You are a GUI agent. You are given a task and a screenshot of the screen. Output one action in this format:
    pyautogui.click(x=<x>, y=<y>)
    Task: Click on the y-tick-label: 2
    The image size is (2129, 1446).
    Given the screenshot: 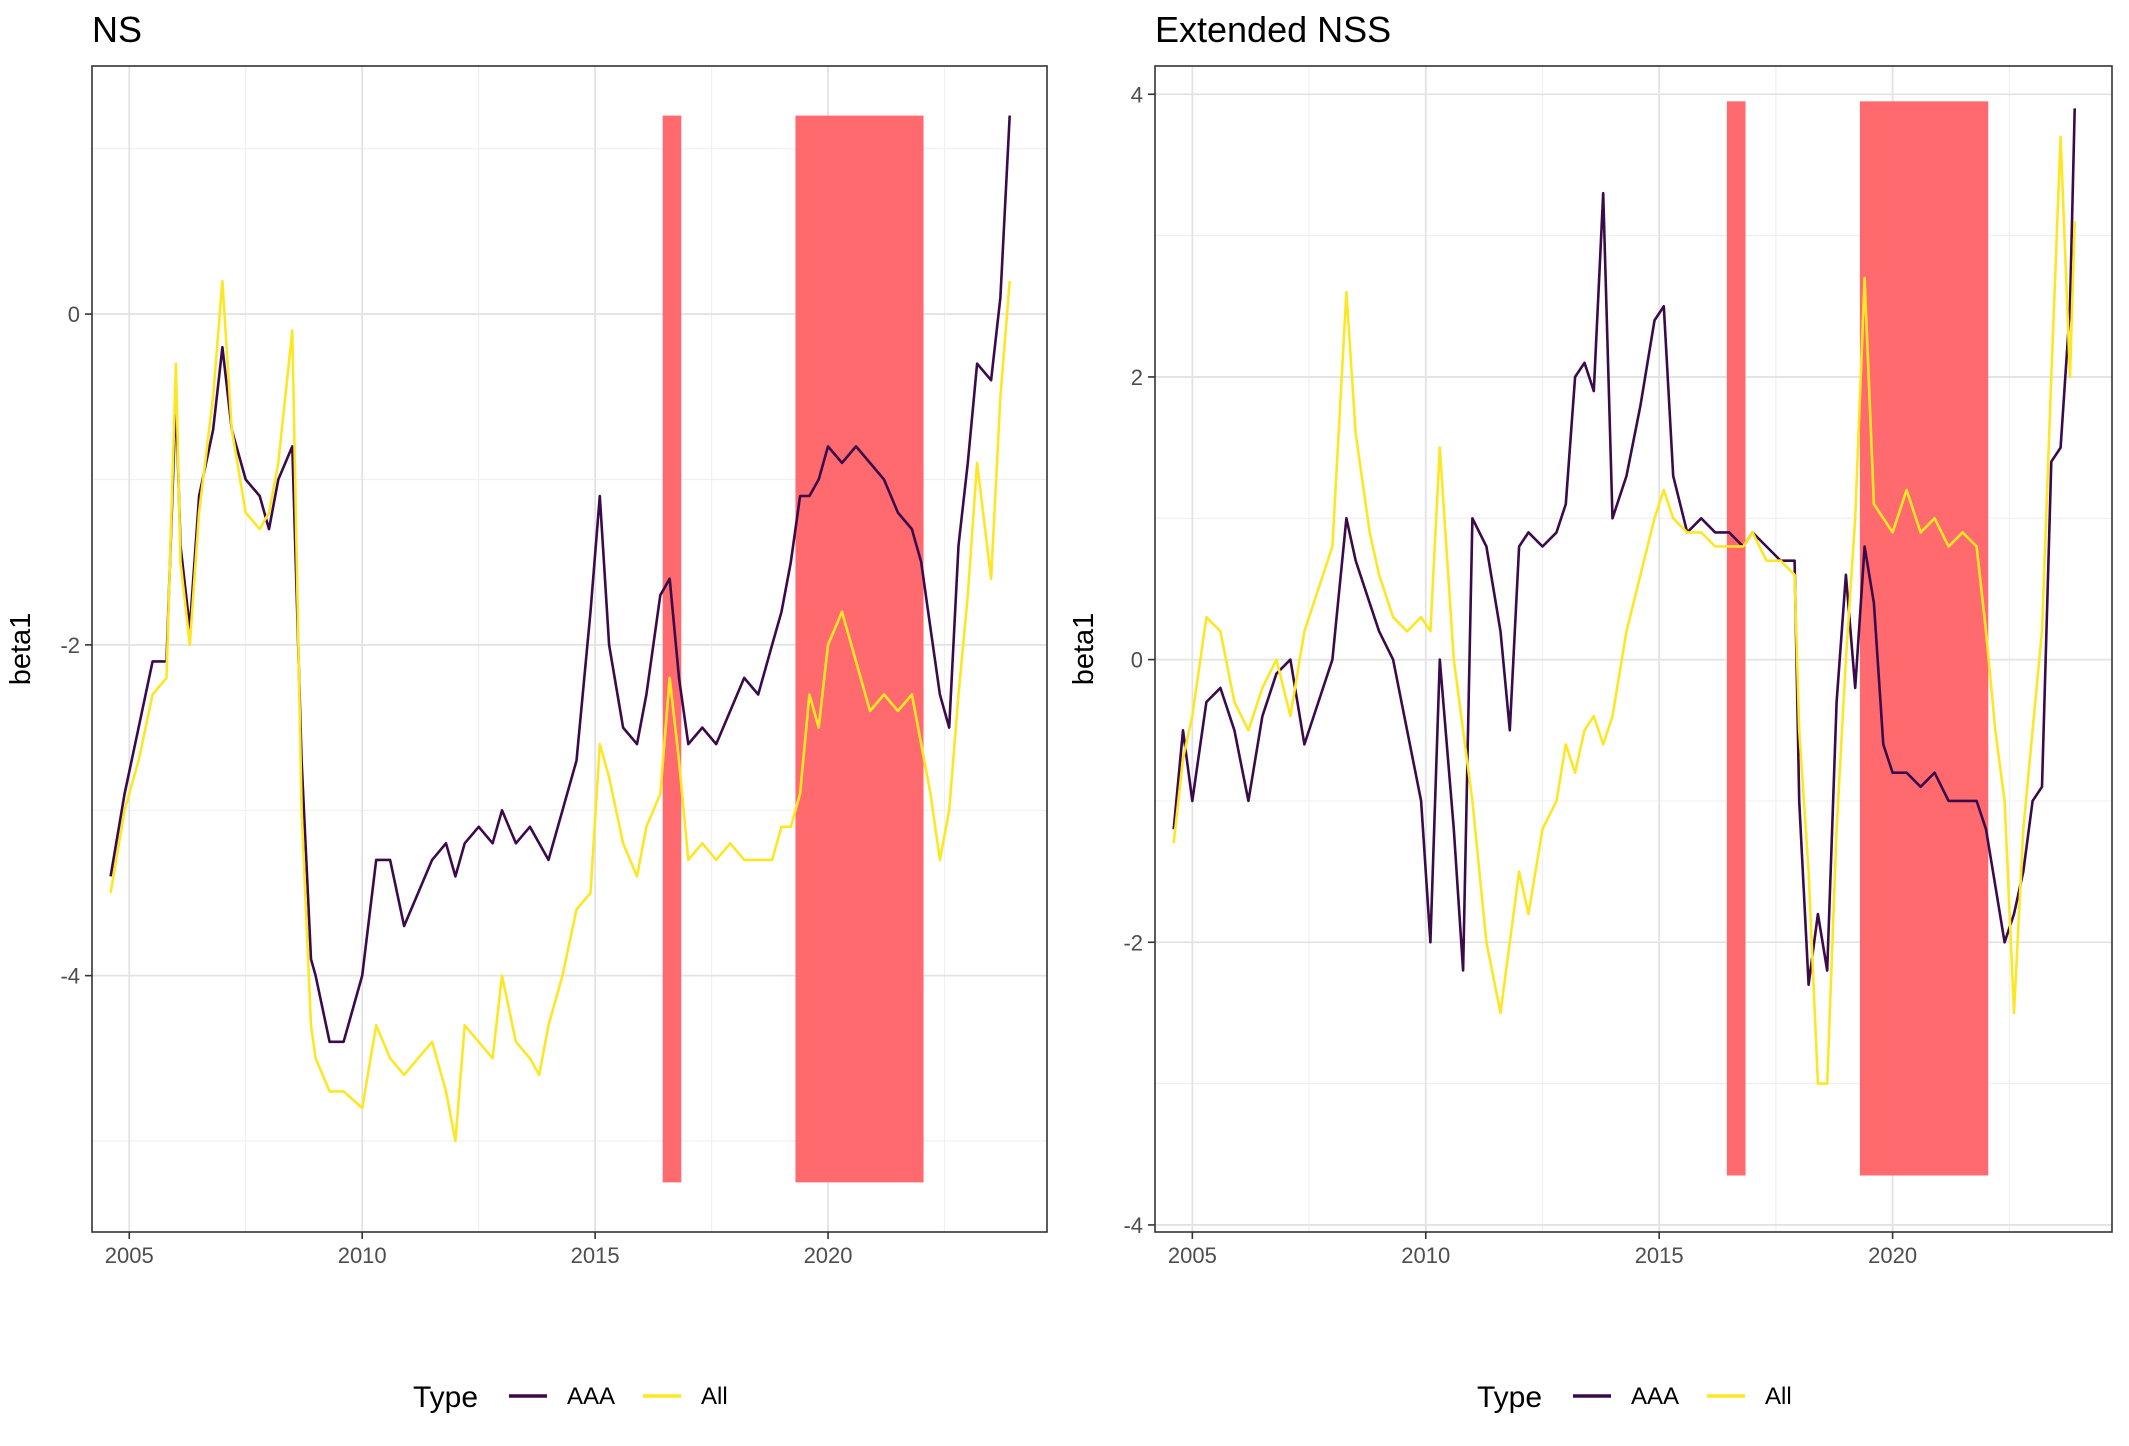 What is the action you would take?
    pyautogui.click(x=1137, y=377)
    